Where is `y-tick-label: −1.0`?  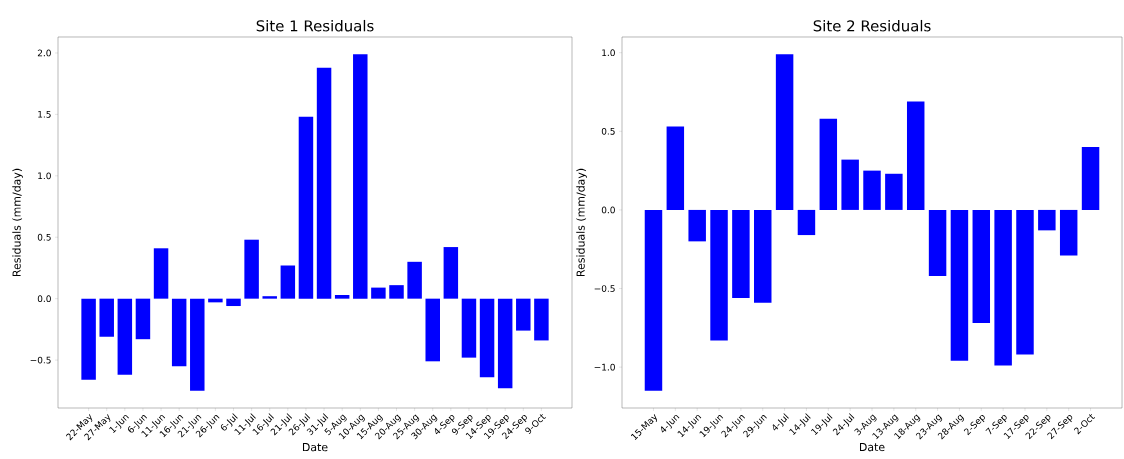 y-tick-label: −1.0 is located at coordinates (604, 367).